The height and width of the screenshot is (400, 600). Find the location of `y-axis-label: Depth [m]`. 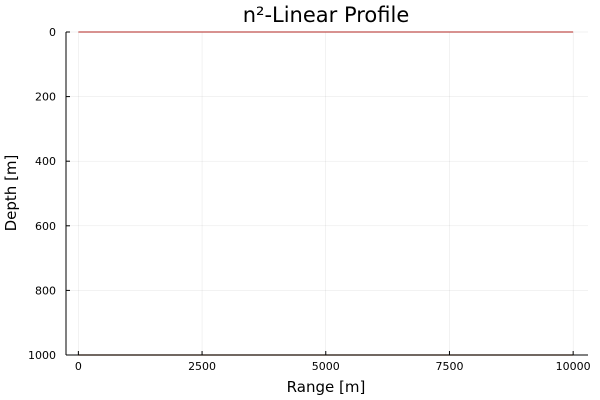

y-axis-label: Depth [m] is located at coordinates (11, 193).